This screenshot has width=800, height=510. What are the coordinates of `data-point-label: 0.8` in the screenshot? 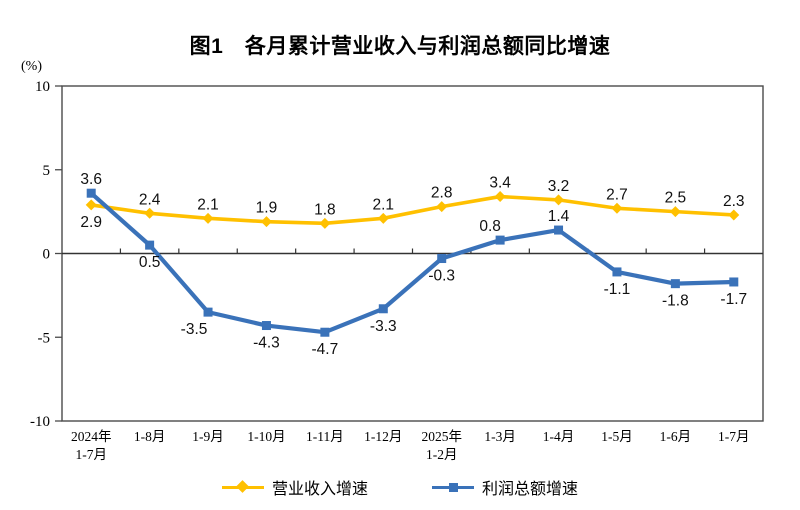 It's located at (490, 226).